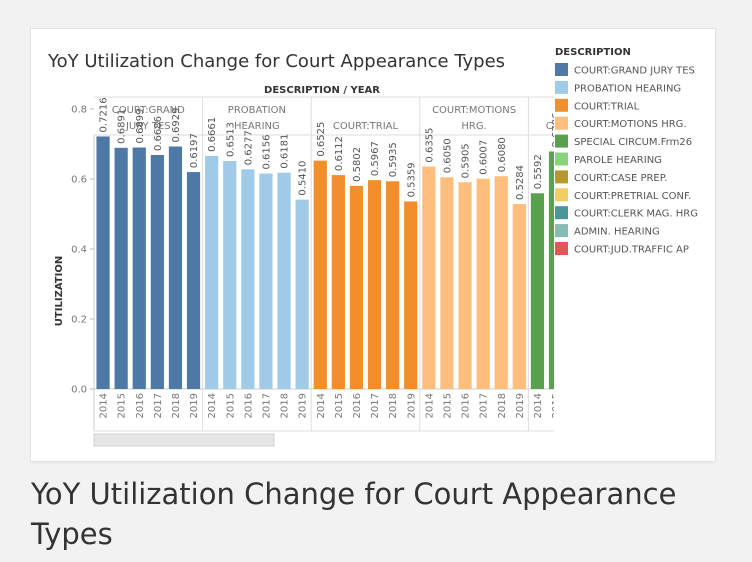  I want to click on horizontal-scrollbar-thumb, so click(184, 440).